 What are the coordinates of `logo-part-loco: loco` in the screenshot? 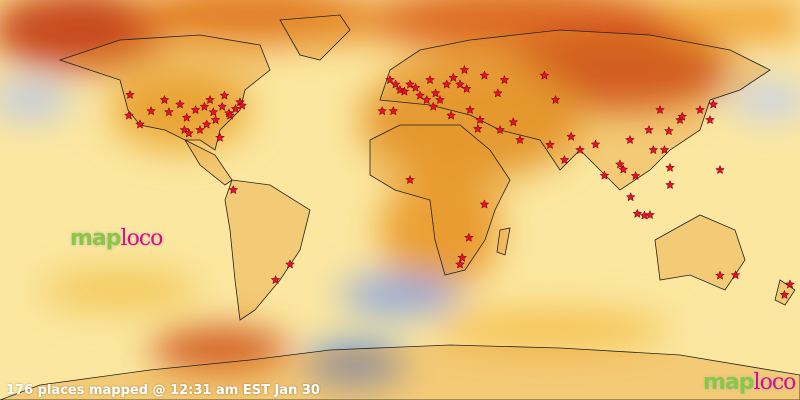 It's located at (775, 382).